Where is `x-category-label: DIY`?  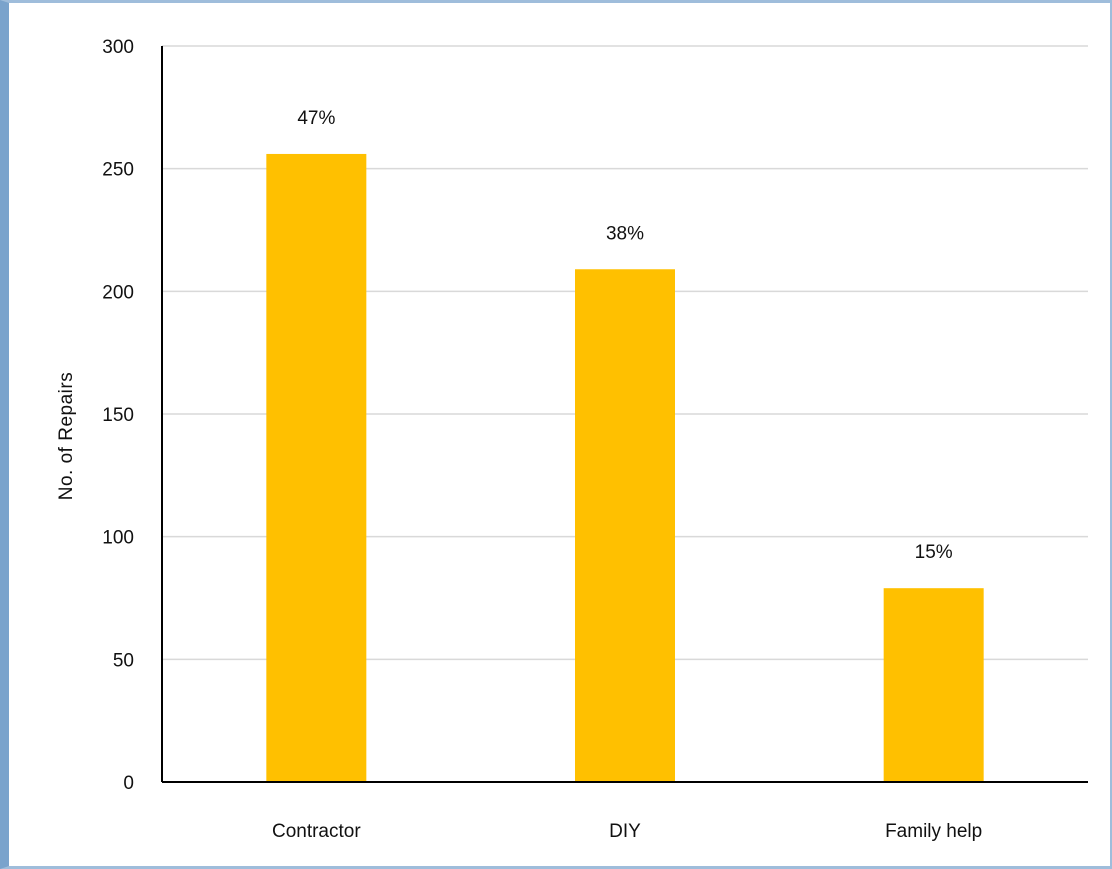
x-category-label: DIY is located at coordinates (625, 831).